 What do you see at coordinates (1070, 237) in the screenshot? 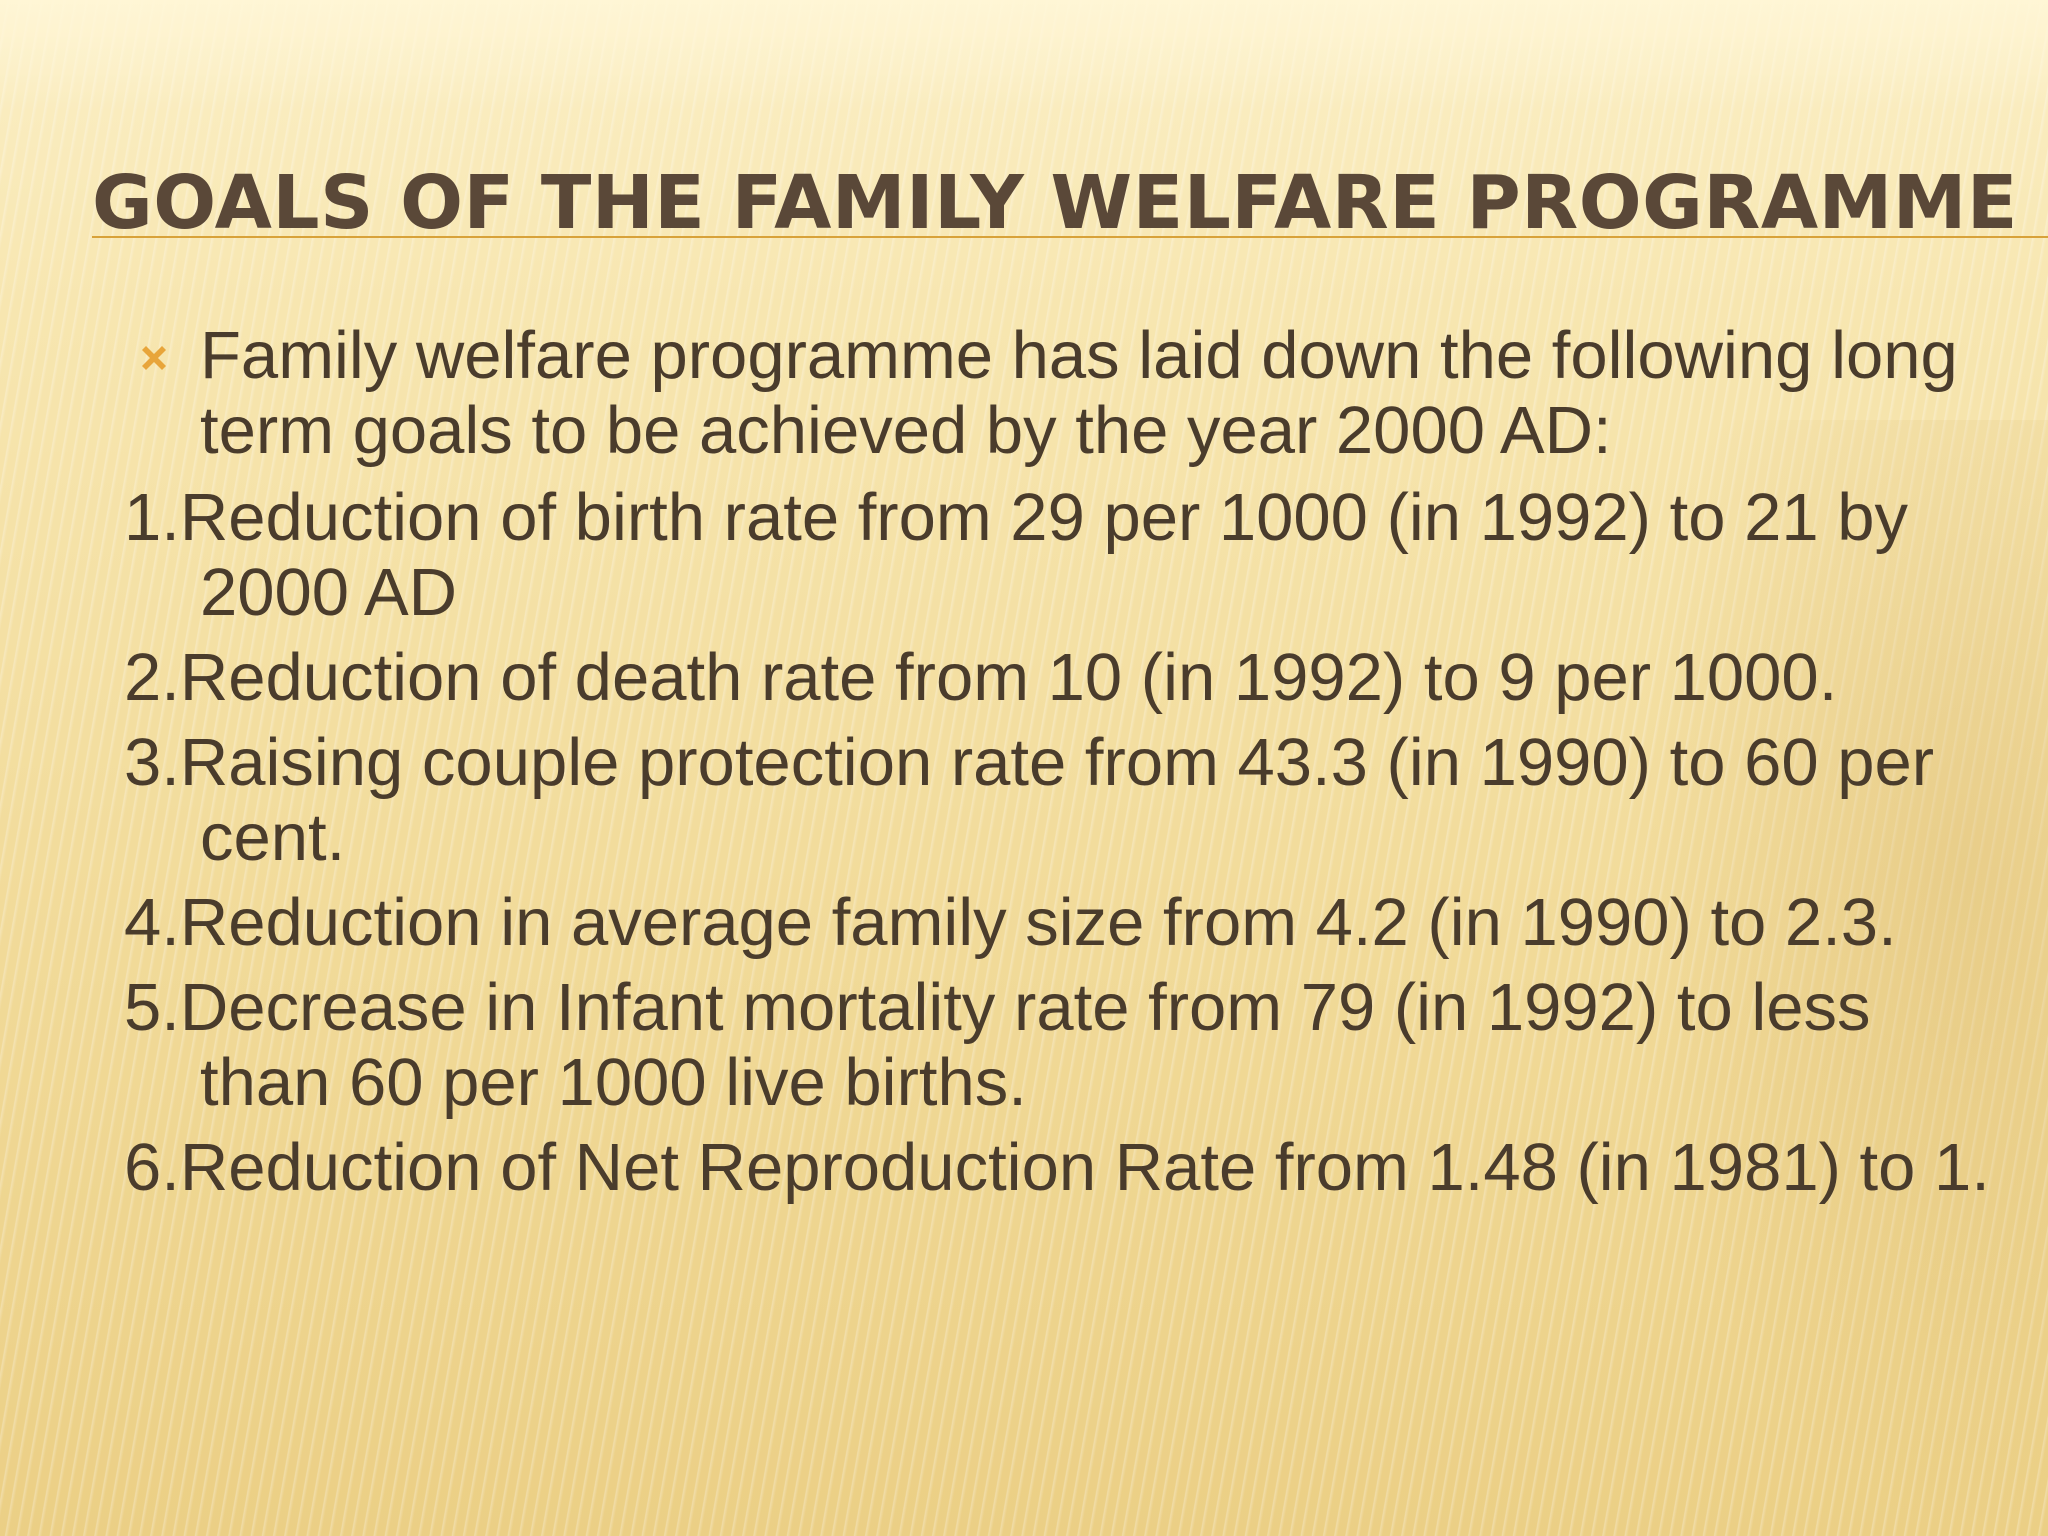
I see `title-underline` at bounding box center [1070, 237].